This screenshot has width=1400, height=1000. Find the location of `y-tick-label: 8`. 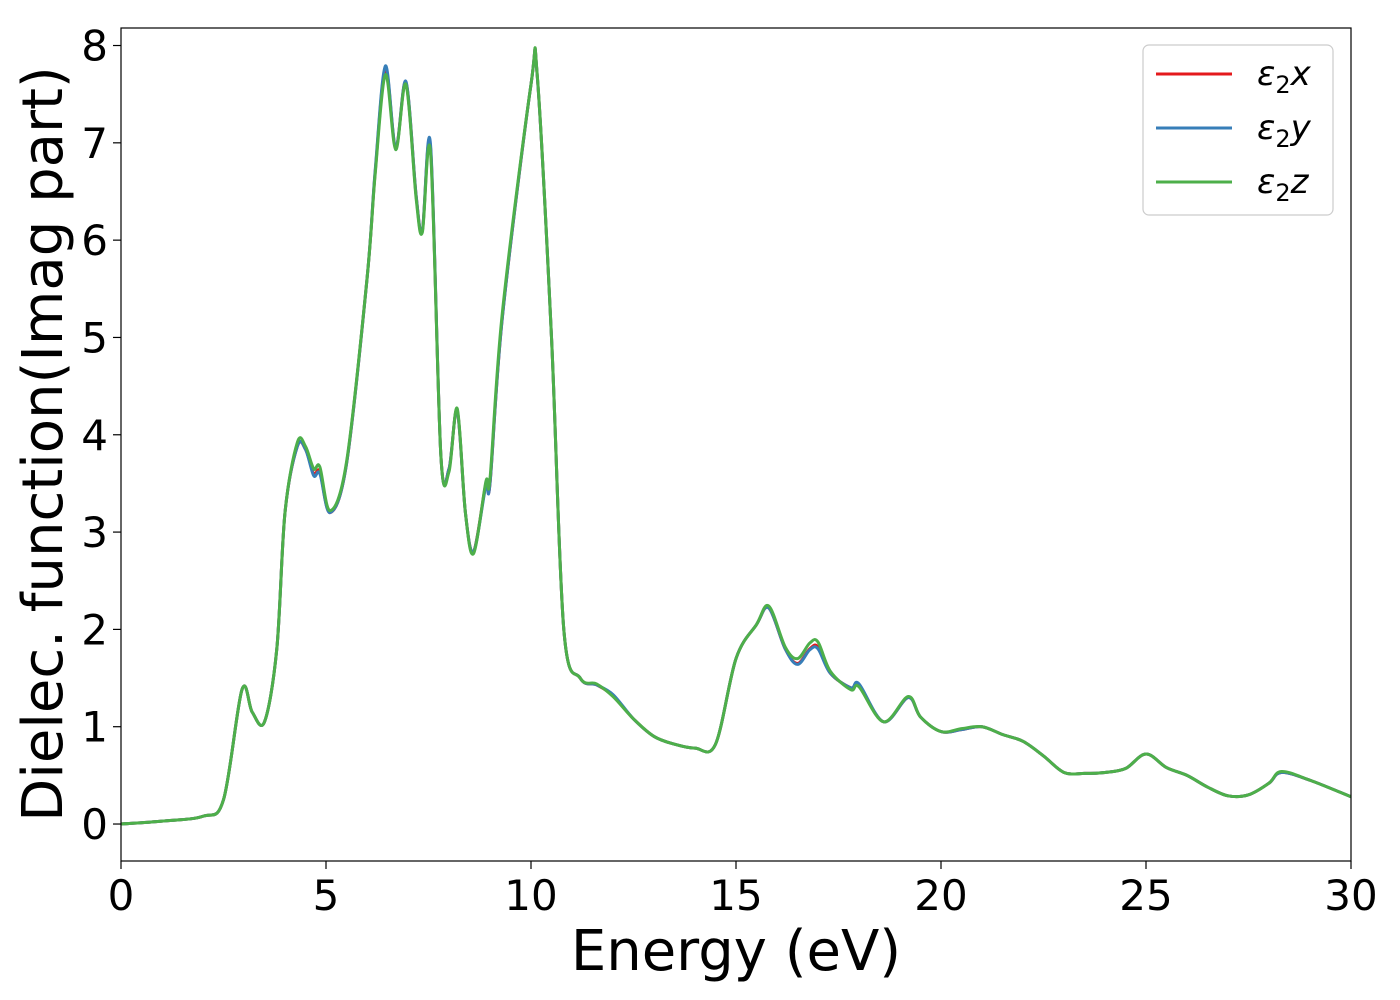

y-tick-label: 8 is located at coordinates (94, 46).